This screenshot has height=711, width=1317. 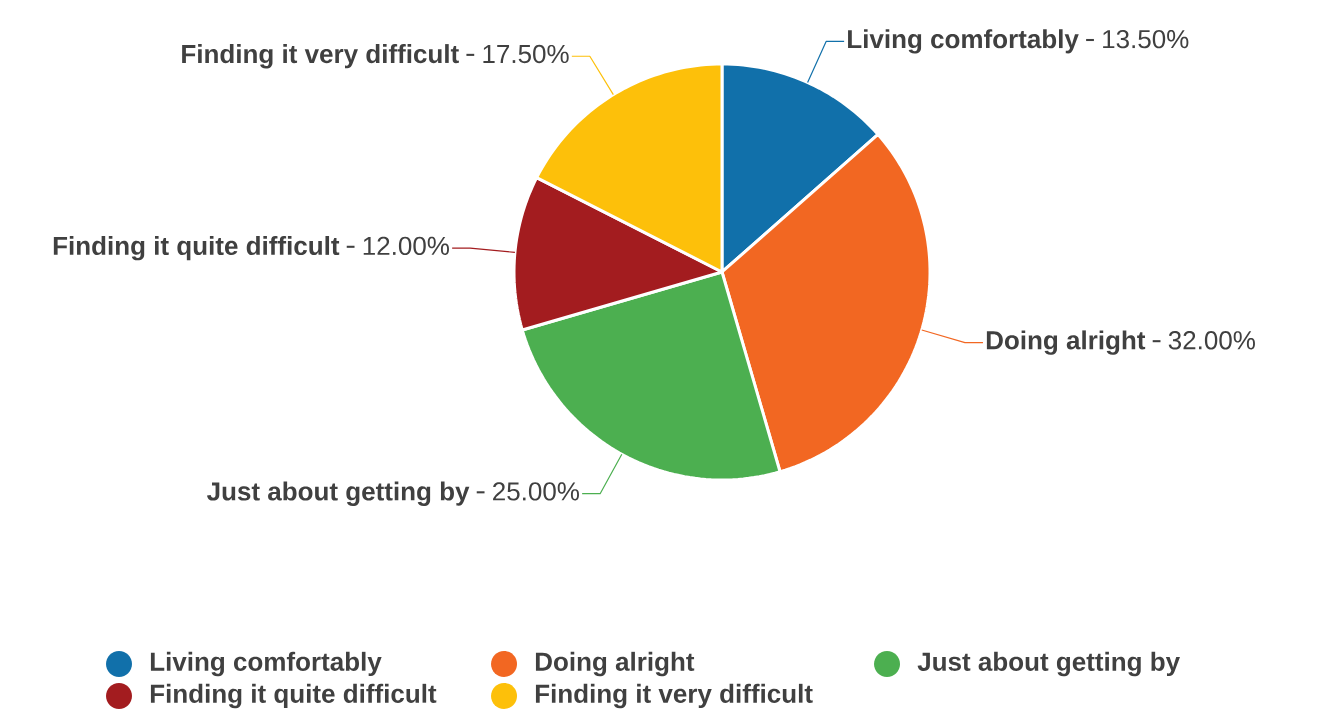 I want to click on slice-label: Doing alright, so click(x=1066, y=342).